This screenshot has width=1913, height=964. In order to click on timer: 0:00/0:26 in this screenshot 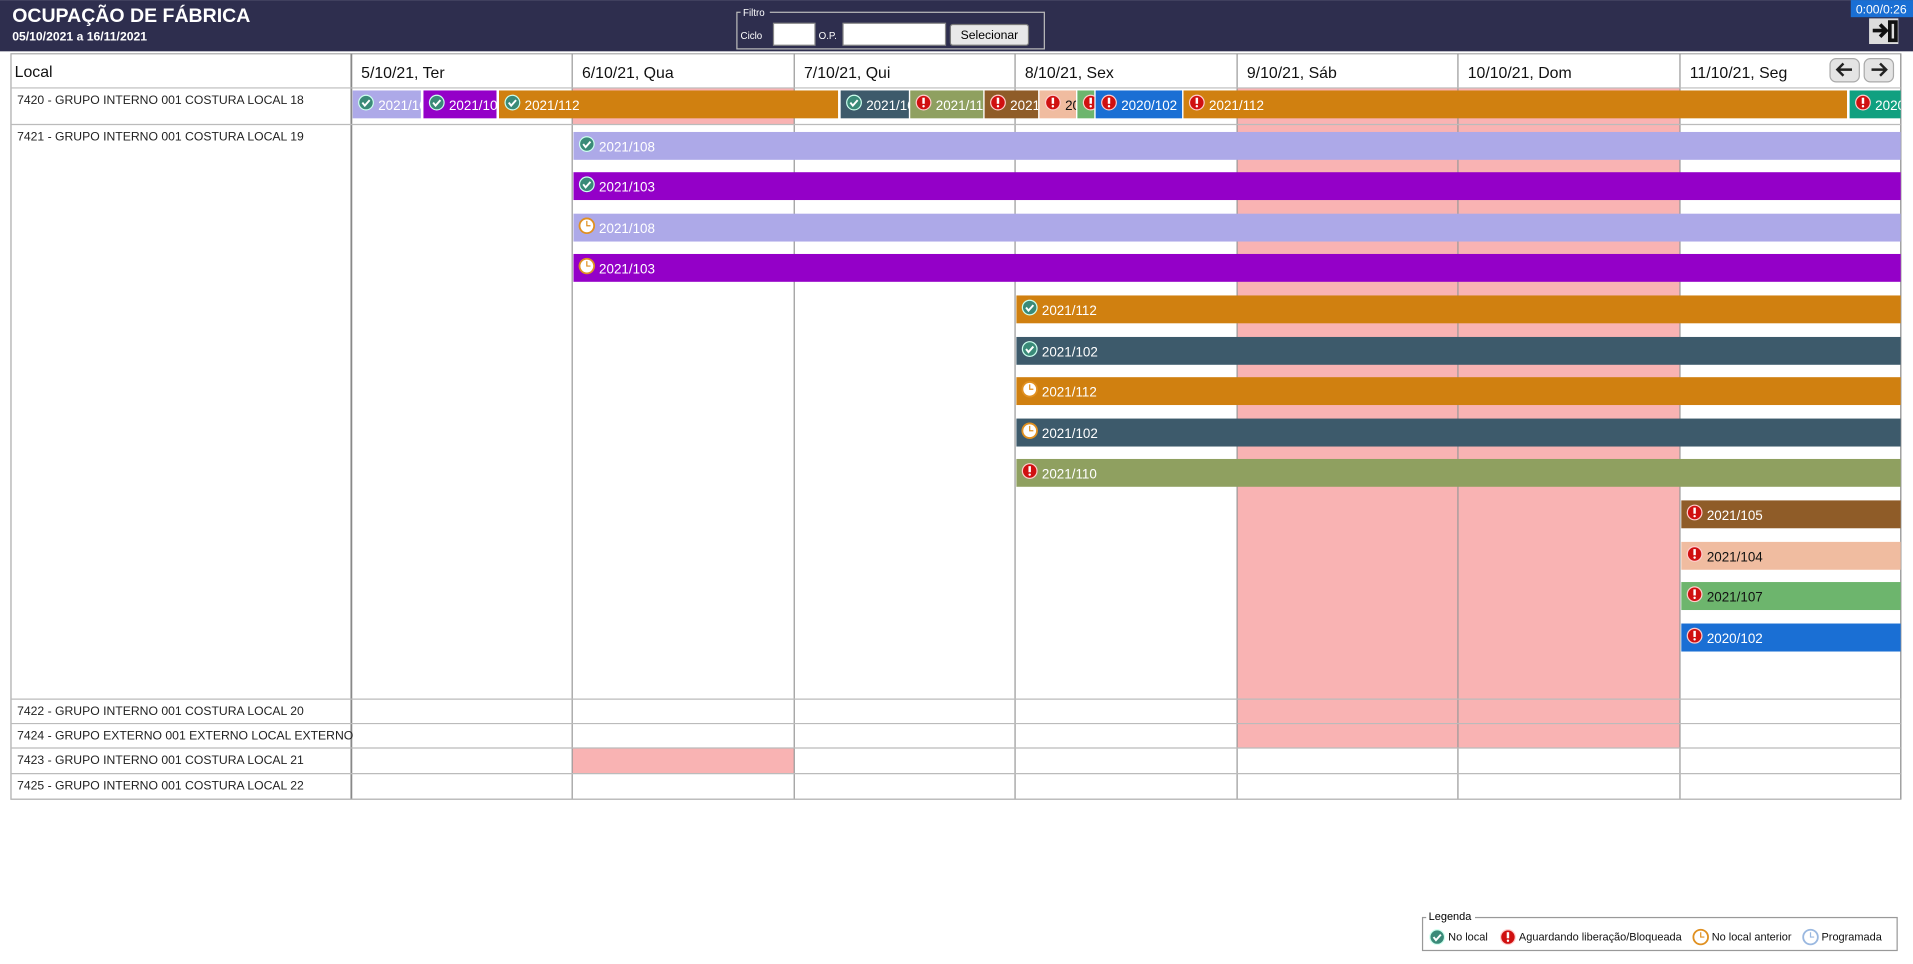, I will do `click(1881, 10)`.